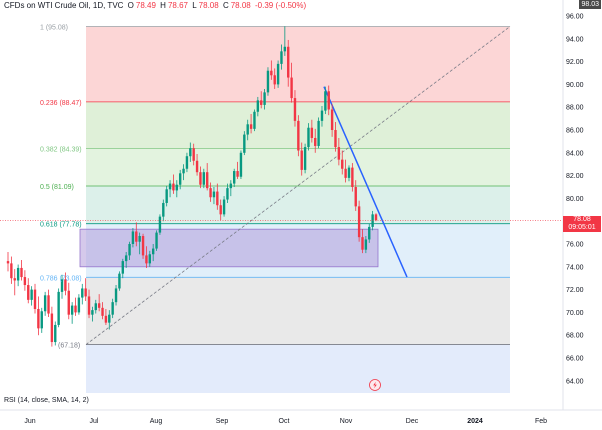 The width and height of the screenshot is (602, 430). What do you see at coordinates (229, 248) in the screenshot?
I see `support-rectangle` at bounding box center [229, 248].